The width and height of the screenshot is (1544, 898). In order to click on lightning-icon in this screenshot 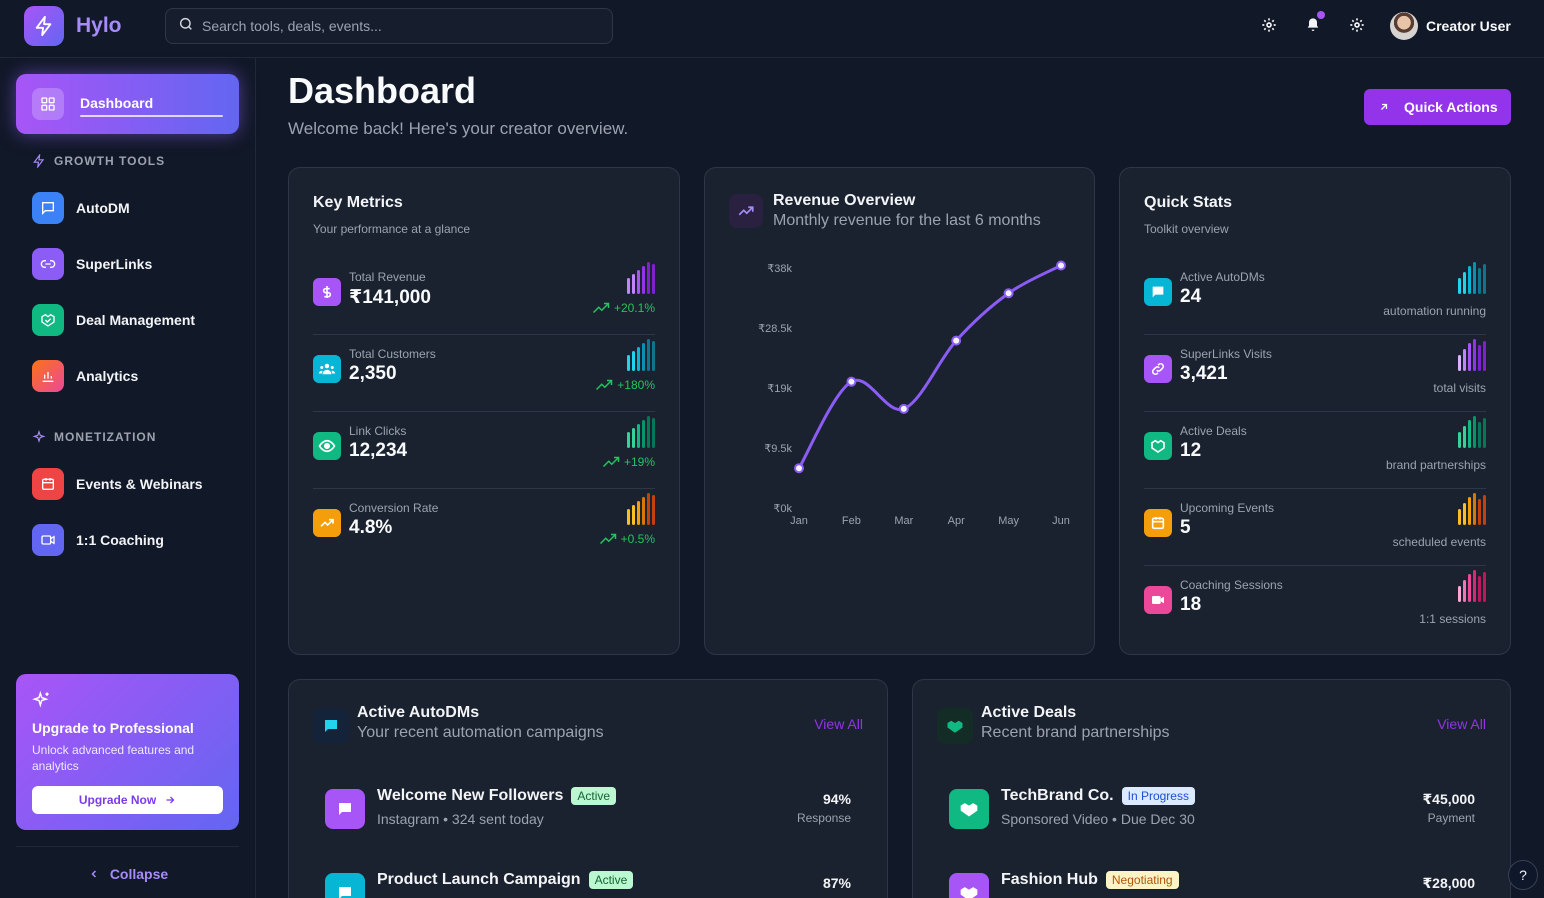, I will do `click(39, 161)`.